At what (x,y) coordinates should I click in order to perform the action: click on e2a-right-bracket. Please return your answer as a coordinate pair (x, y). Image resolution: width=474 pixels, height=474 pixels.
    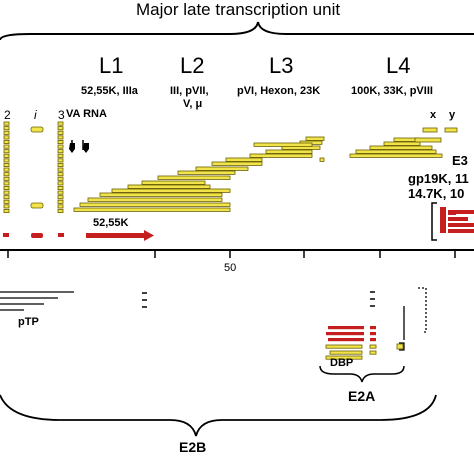
    Looking at the image, I should click on (422, 310).